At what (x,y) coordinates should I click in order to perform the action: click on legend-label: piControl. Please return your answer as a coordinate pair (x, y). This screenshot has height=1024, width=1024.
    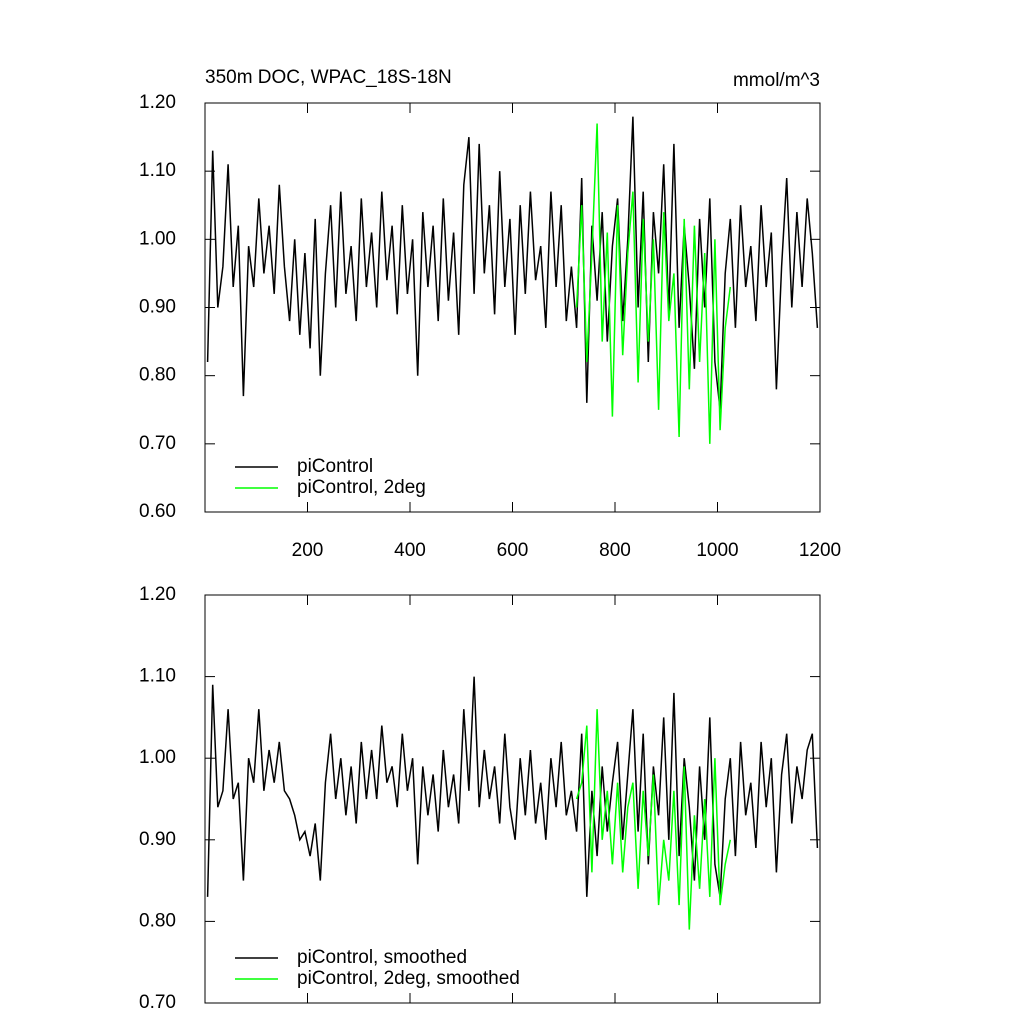
    Looking at the image, I should click on (335, 466).